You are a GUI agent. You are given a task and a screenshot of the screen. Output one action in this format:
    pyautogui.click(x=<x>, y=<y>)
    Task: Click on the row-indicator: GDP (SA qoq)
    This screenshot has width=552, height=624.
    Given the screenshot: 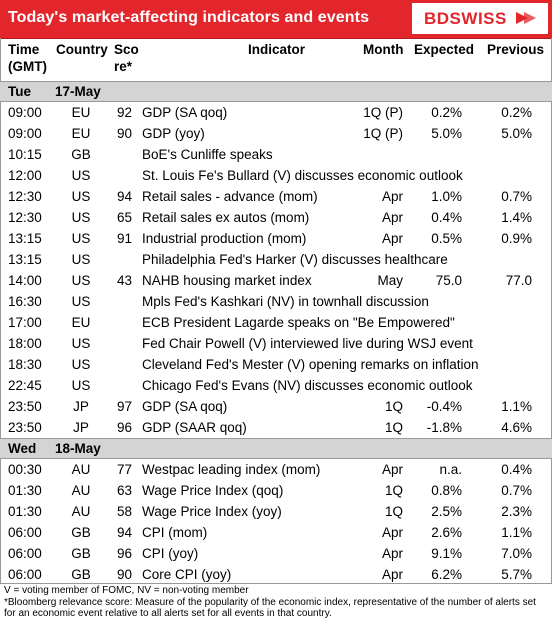 What is the action you would take?
    pyautogui.click(x=185, y=112)
    